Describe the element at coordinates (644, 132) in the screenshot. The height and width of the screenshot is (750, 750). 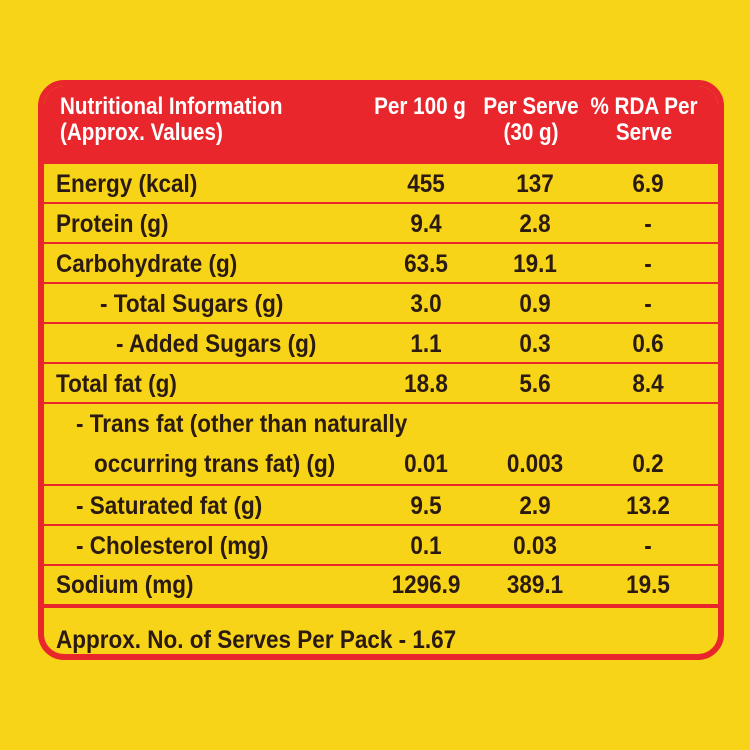
I see `header-rda-line2: Serve` at that location.